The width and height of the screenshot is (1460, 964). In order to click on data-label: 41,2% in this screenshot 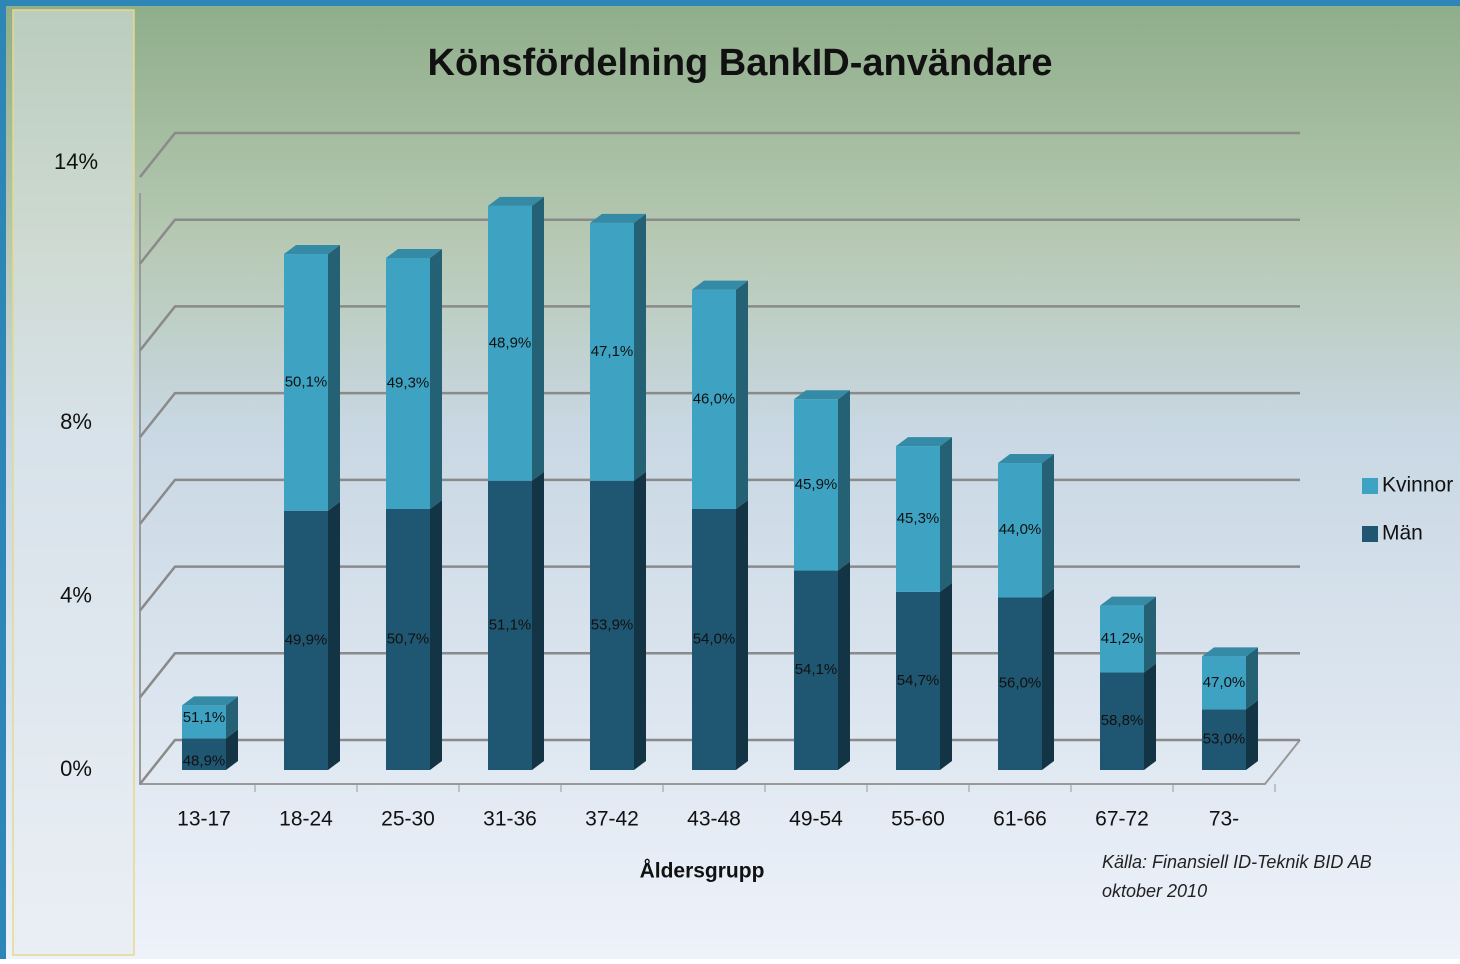, I will do `click(1122, 638)`.